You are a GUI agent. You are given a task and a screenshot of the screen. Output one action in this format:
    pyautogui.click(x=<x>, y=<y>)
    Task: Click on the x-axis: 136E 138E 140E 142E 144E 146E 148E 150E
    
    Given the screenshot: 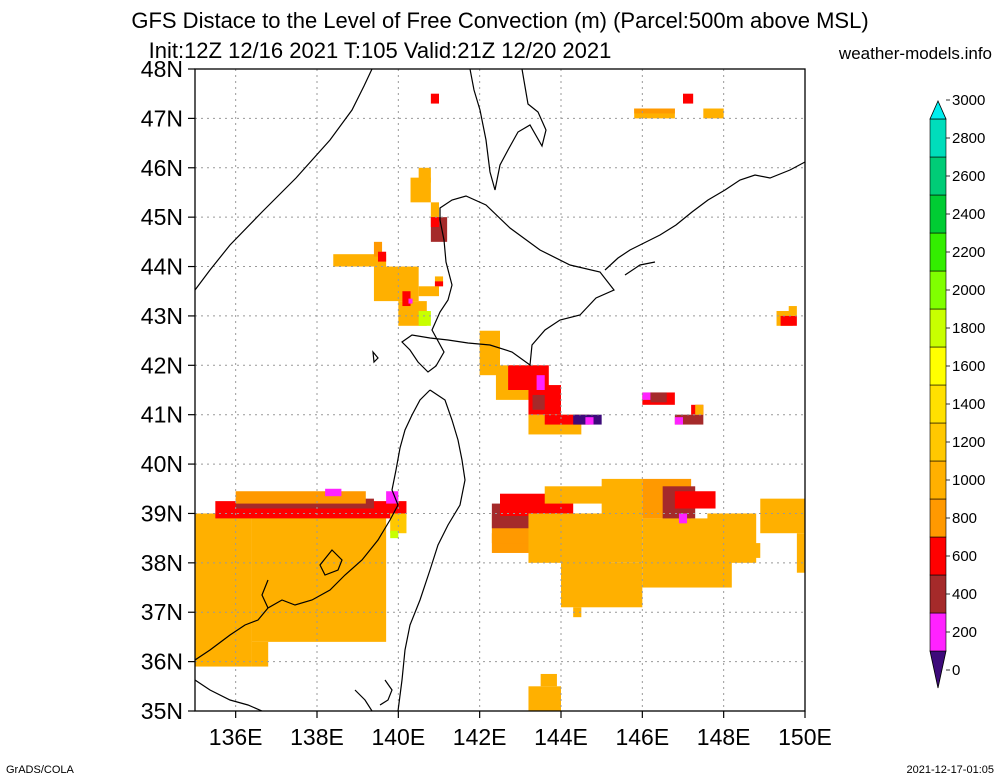 What is the action you would take?
    pyautogui.click(x=520, y=730)
    